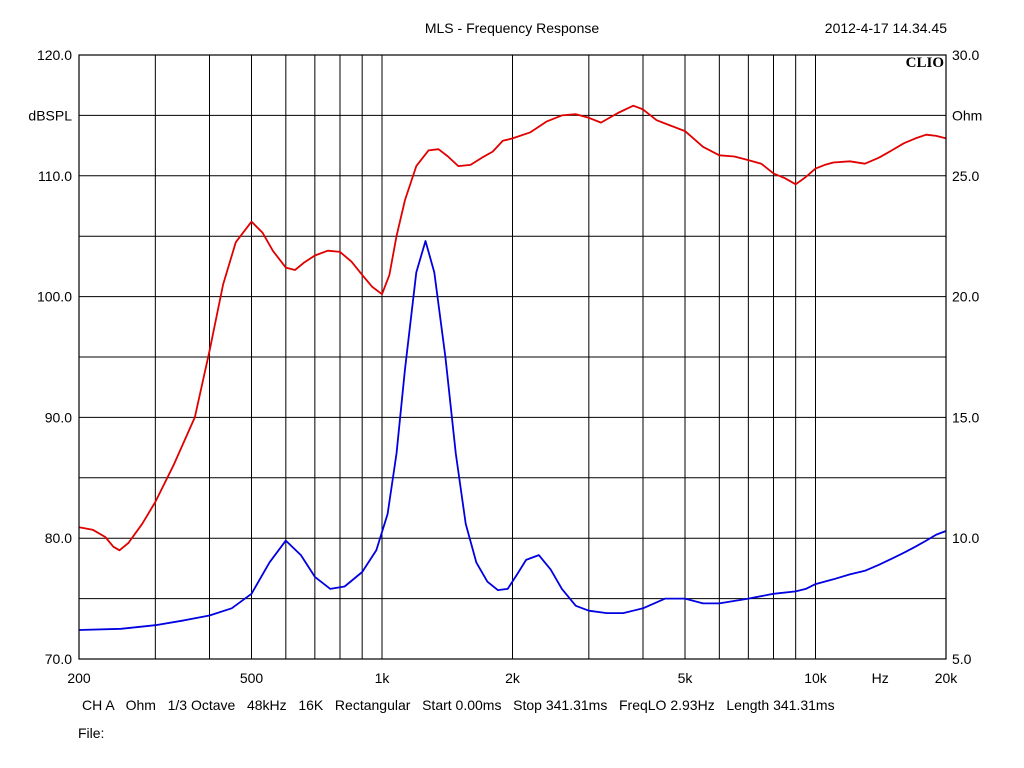 Image resolution: width=1024 pixels, height=768 pixels. I want to click on channel-label: CH A, so click(98, 705).